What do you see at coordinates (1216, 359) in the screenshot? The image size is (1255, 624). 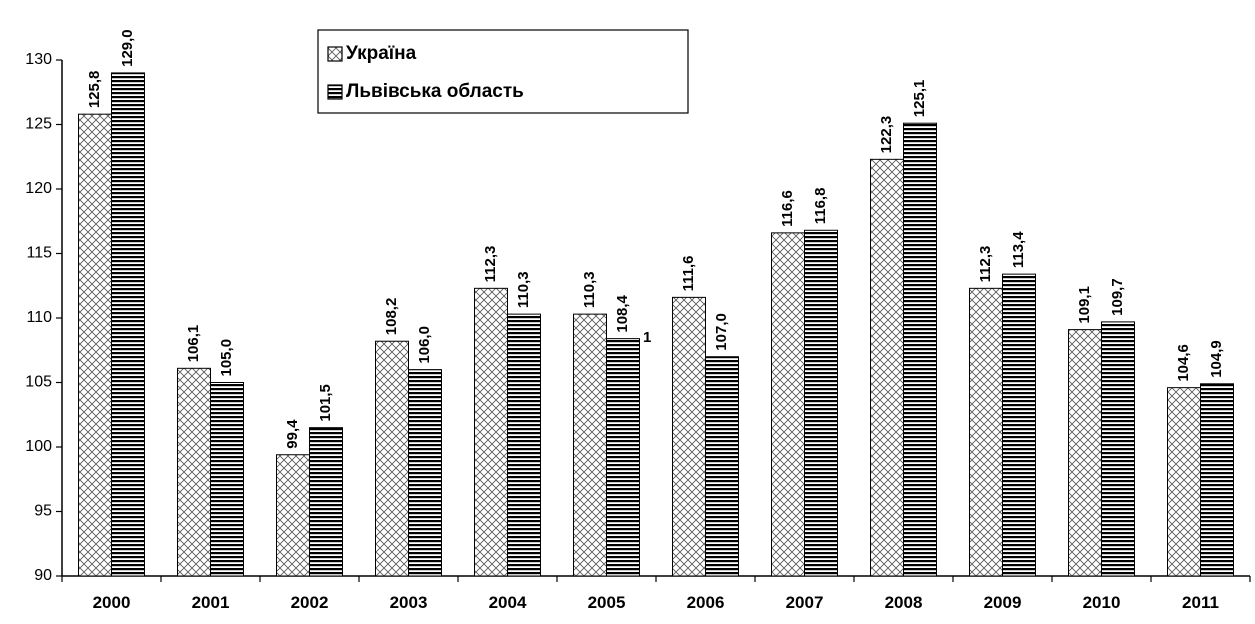 I see `data-label: 104,9` at bounding box center [1216, 359].